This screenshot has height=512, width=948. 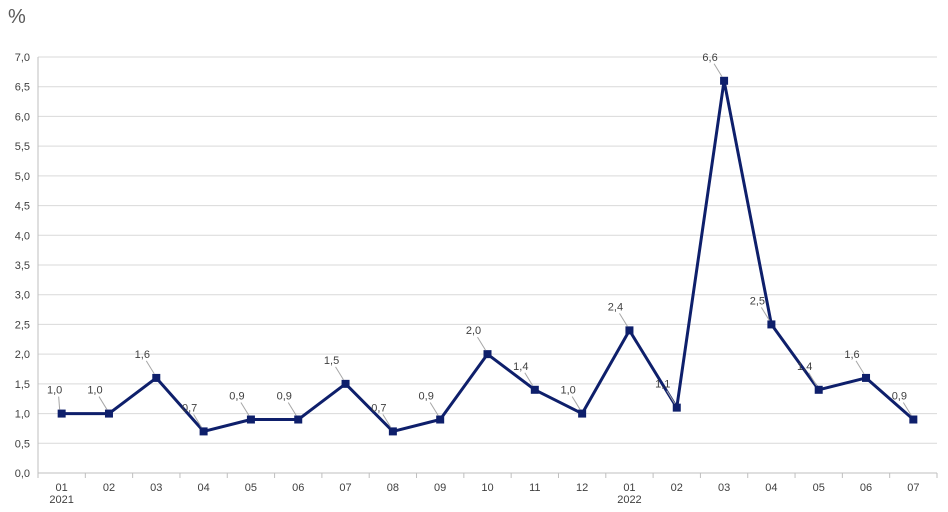 What do you see at coordinates (22, 296) in the screenshot?
I see `y-tick-label: 3,0` at bounding box center [22, 296].